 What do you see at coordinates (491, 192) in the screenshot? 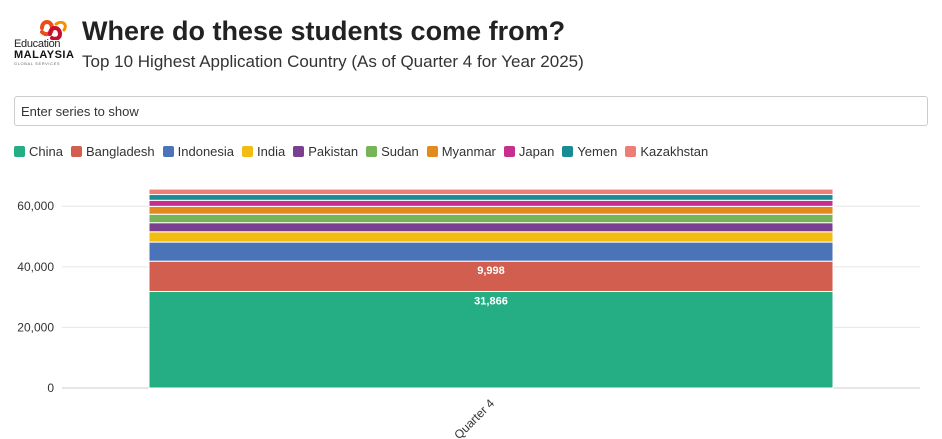
I see `bar-segment-kazakhstan` at bounding box center [491, 192].